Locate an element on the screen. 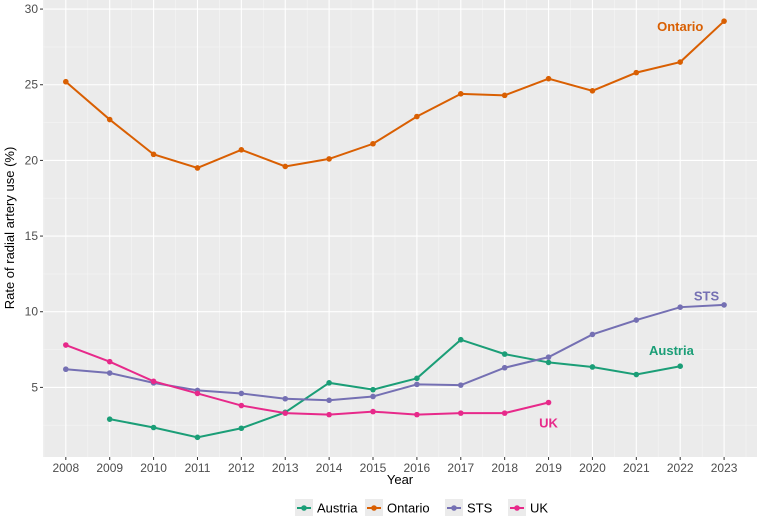  legend: Austria Ontario STS UK is located at coordinates (421, 507).